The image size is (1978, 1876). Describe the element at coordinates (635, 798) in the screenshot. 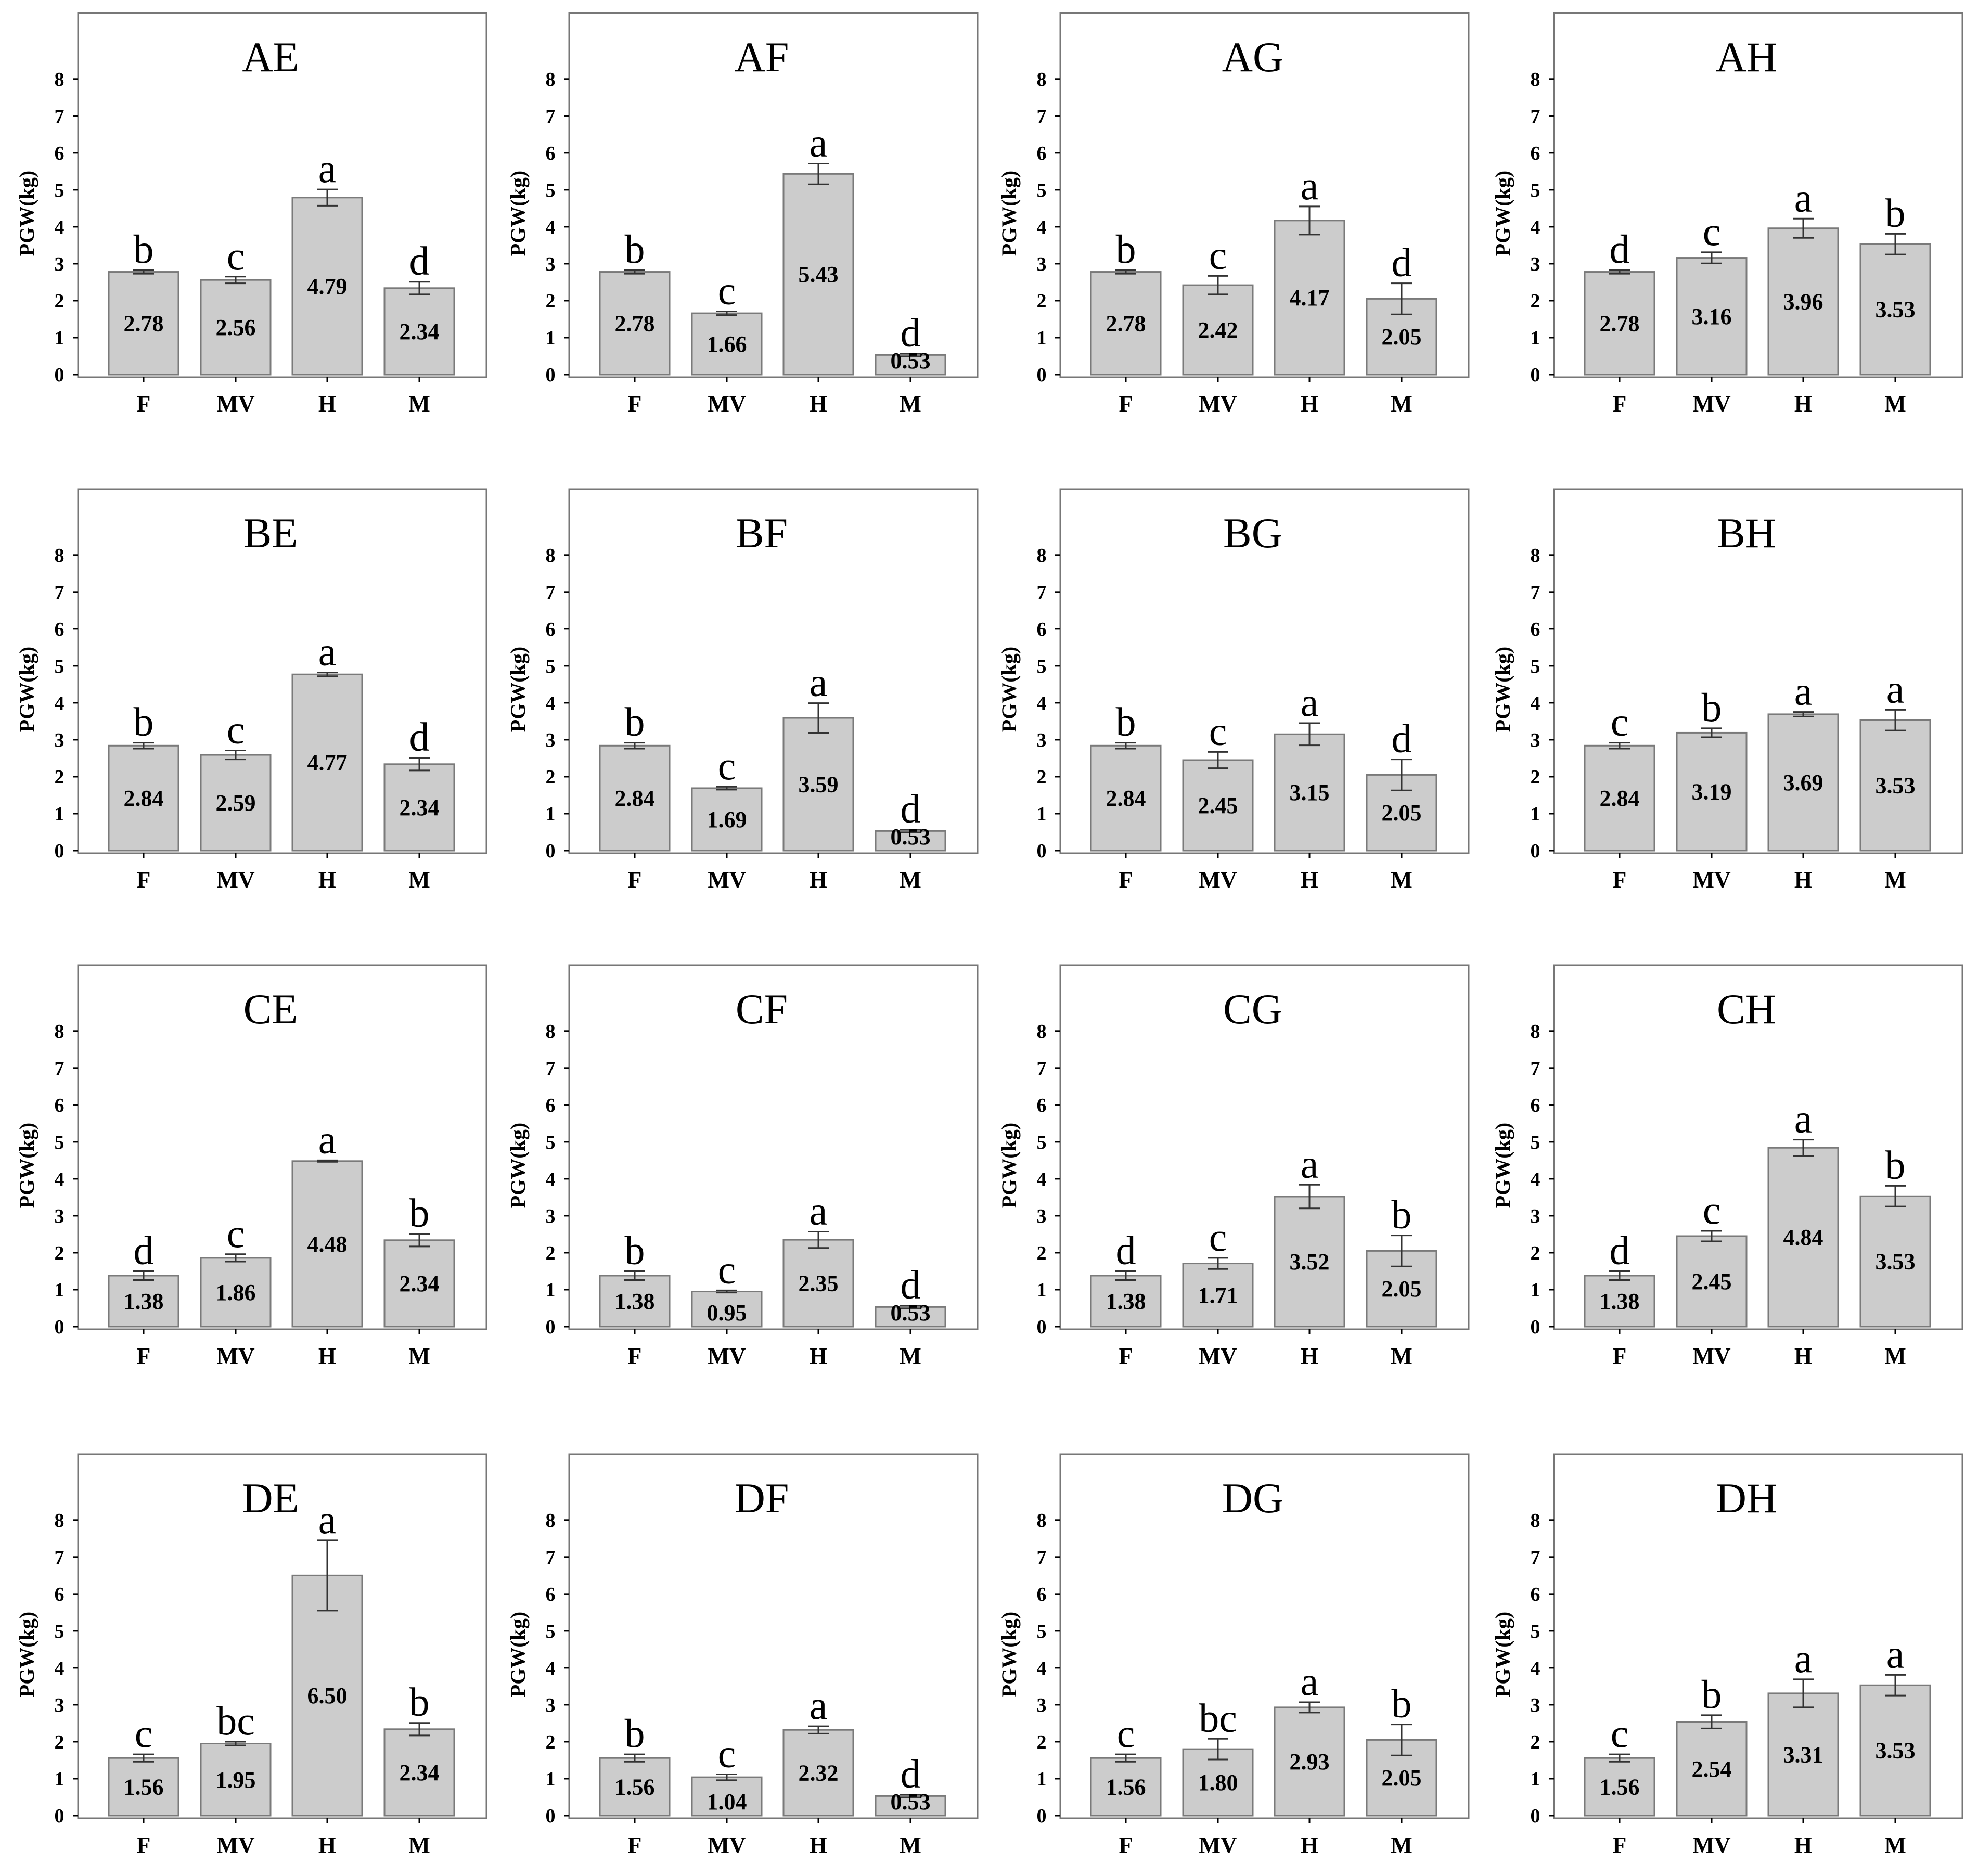

I see `data-label: 2.84` at that location.